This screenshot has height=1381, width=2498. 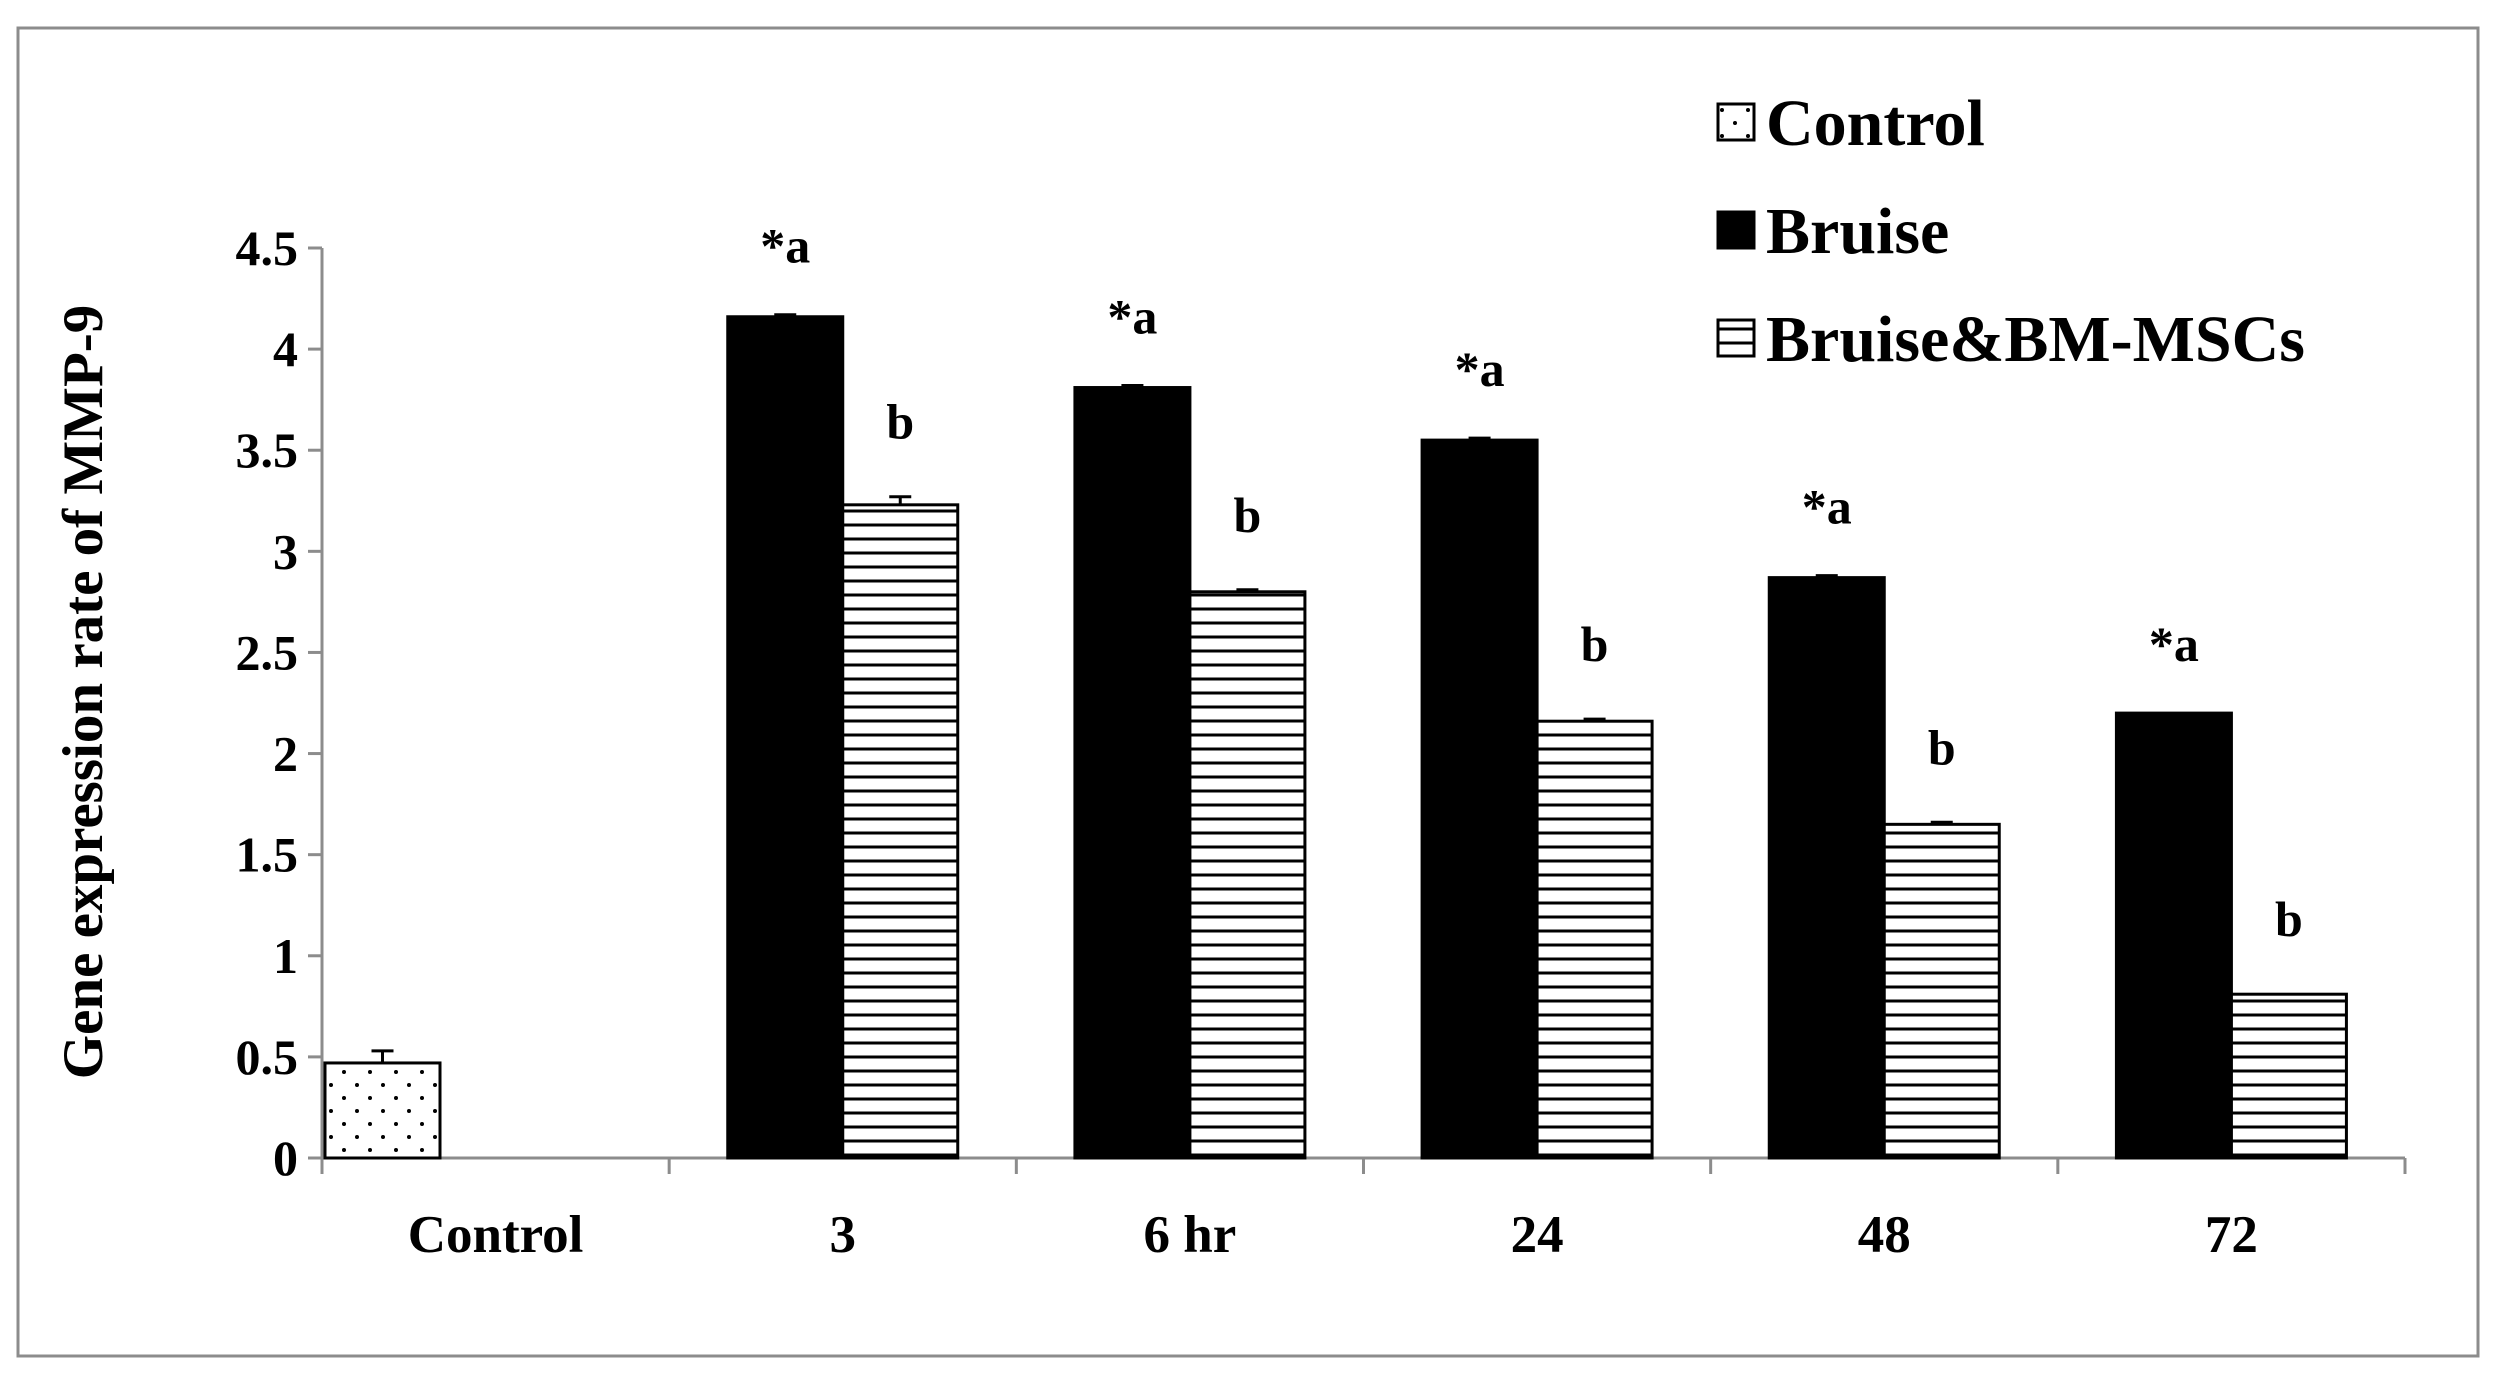 I want to click on legend-label: Bruise, so click(x=1857, y=231).